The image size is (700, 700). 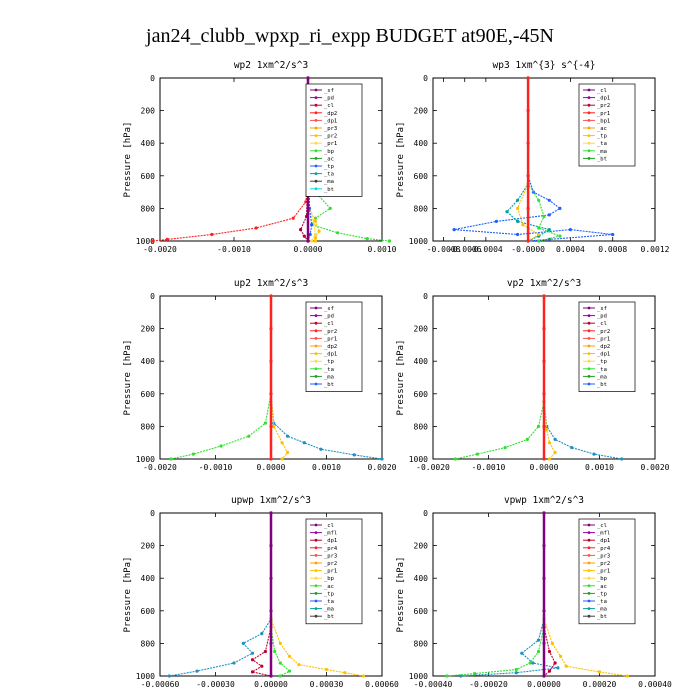 I want to click on legend-label: _cl, so click(x=602, y=324).